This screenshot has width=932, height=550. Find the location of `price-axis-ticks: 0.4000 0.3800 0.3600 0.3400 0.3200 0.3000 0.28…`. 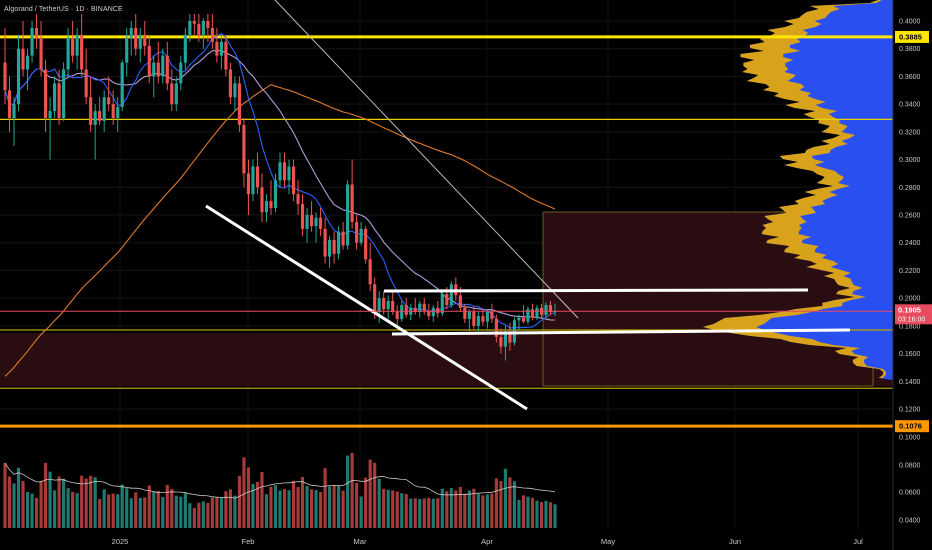

price-axis-ticks: 0.4000 0.3800 0.3600 0.3400 0.3200 0.3000 0.28… is located at coordinates (910, 216).